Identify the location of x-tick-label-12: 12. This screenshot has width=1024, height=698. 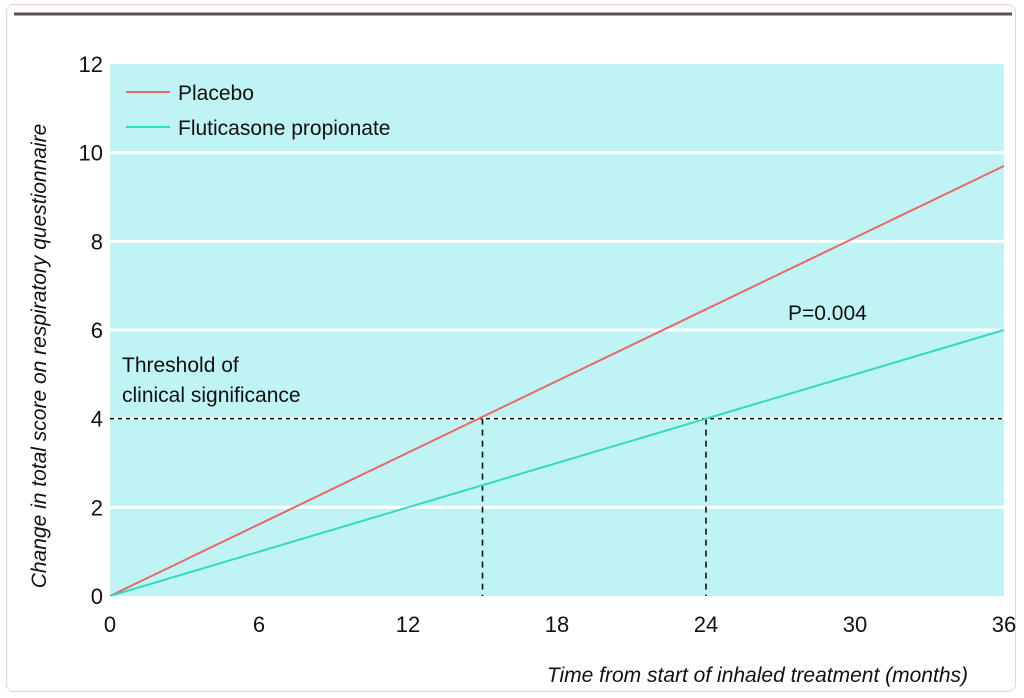
(408, 624).